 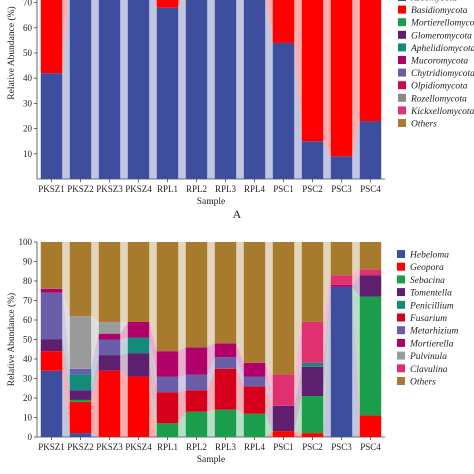 What do you see at coordinates (28, 301) in the screenshot?
I see `panel-b-y-tick-label: 70` at bounding box center [28, 301].